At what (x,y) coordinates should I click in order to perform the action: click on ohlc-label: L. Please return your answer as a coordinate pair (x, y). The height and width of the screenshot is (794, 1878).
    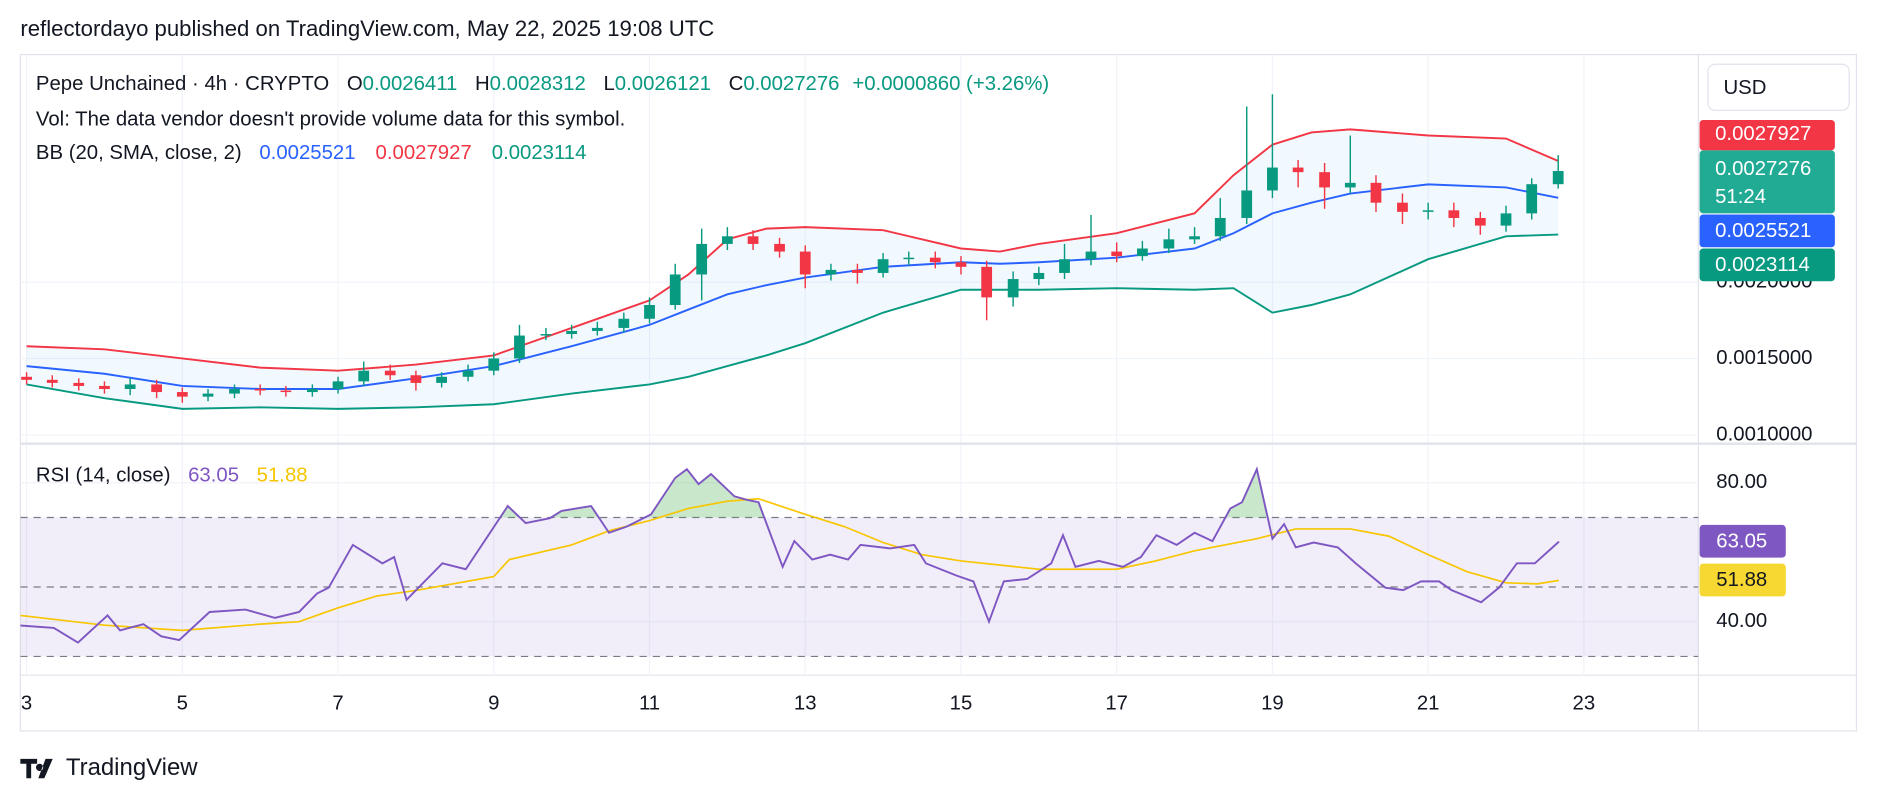
    Looking at the image, I should click on (608, 83).